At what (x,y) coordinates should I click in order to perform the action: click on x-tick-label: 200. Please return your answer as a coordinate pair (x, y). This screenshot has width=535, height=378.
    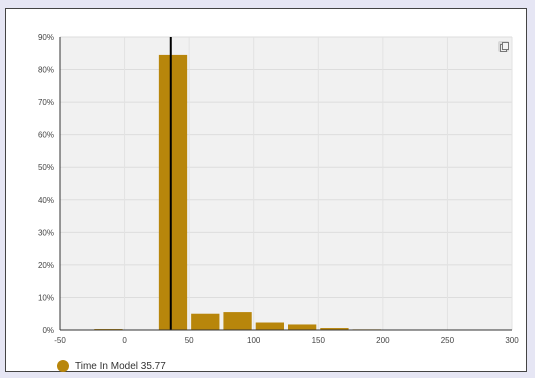
    Looking at the image, I should click on (383, 340).